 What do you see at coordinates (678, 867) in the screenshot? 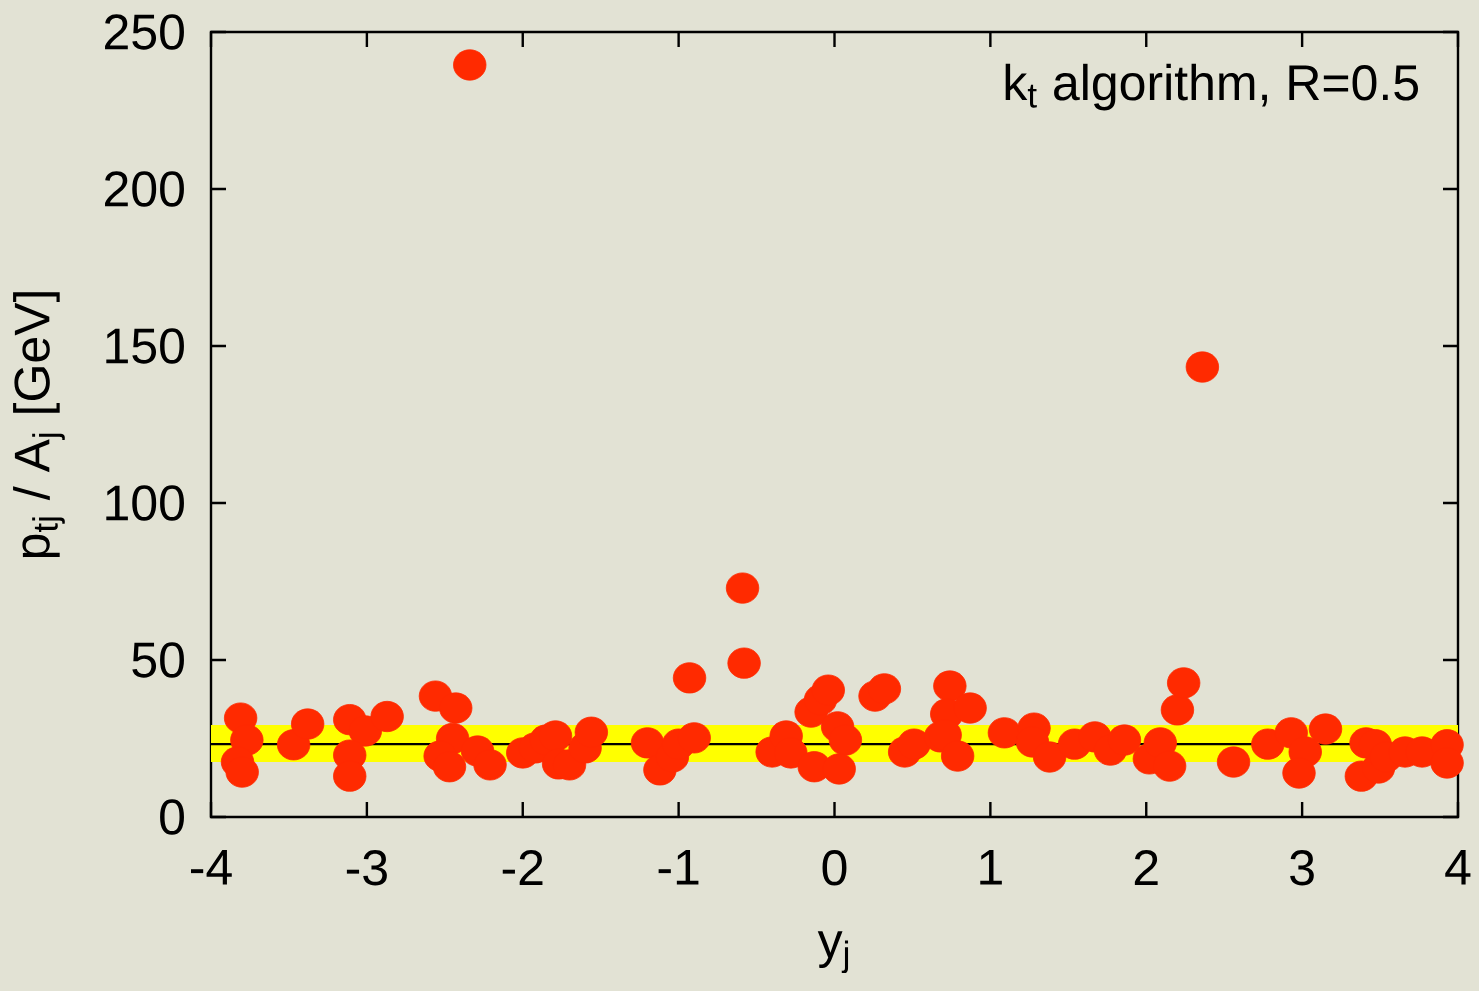
I see `x-tick-label: -1` at bounding box center [678, 867].